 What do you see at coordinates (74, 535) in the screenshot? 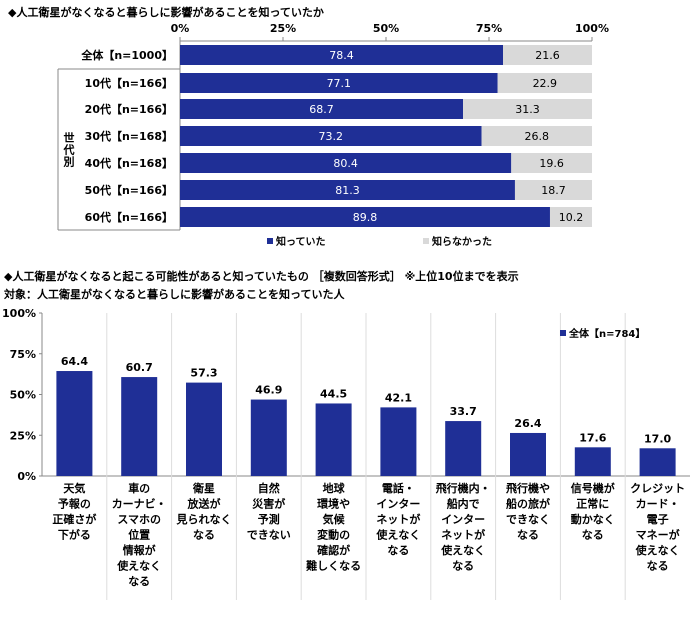
I see `category-label-line: 下がる` at bounding box center [74, 535].